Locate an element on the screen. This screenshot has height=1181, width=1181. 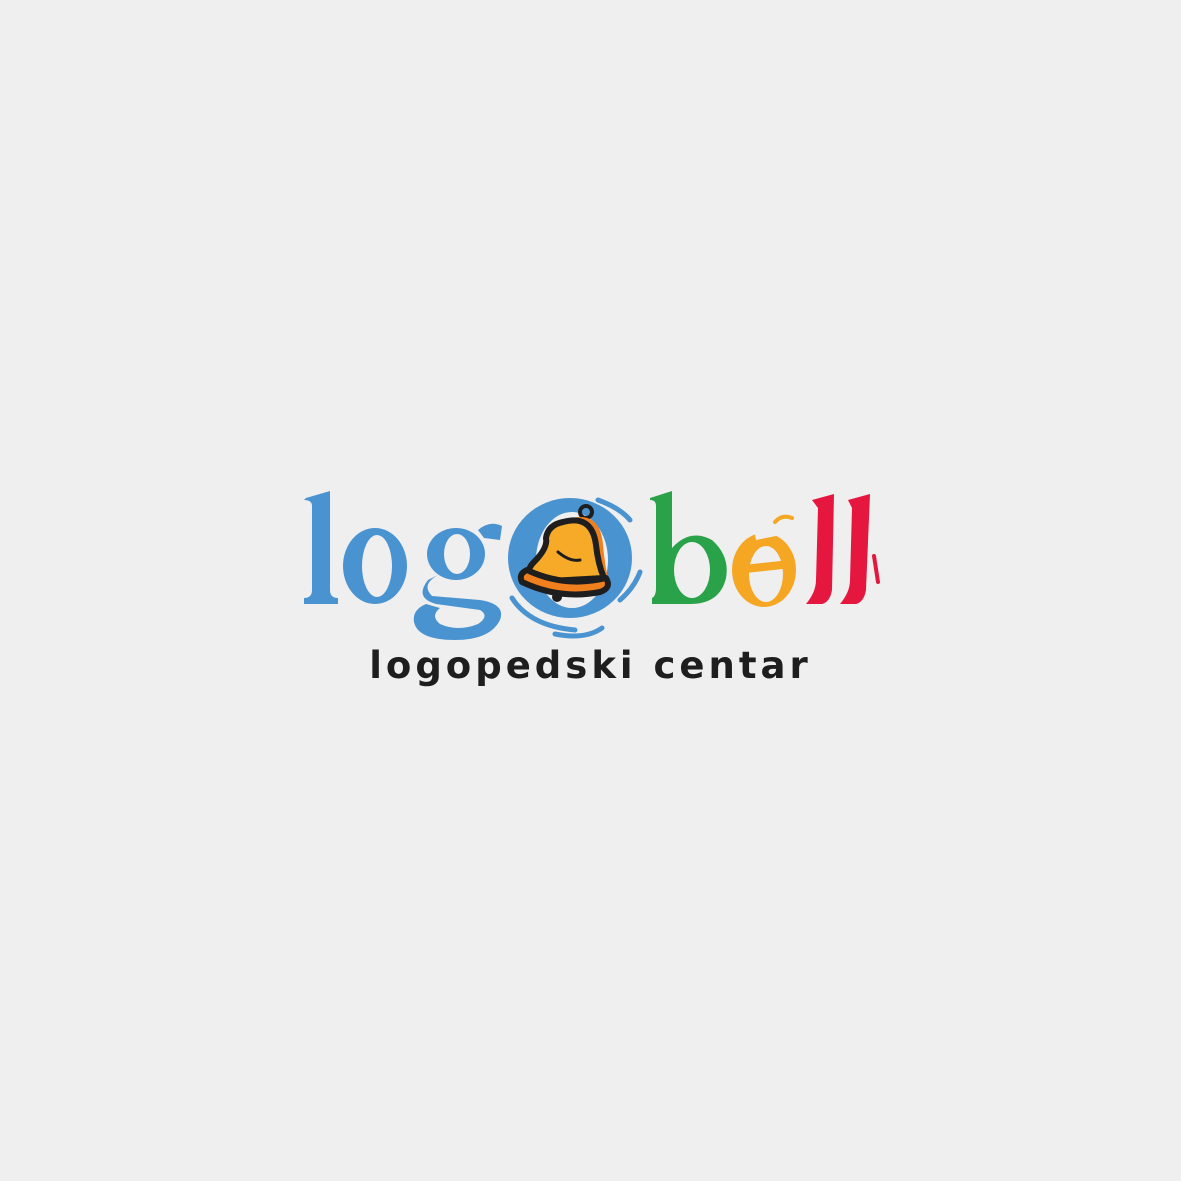
letter-ll is located at coordinates (843, 549).